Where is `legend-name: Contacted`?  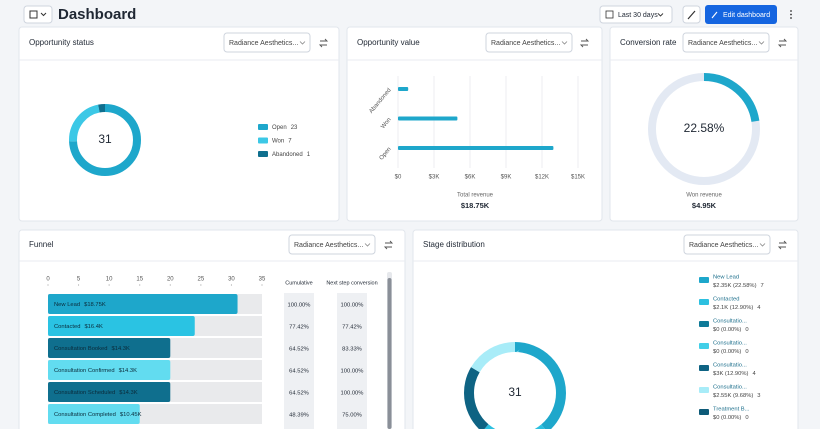 legend-name: Contacted is located at coordinates (726, 300).